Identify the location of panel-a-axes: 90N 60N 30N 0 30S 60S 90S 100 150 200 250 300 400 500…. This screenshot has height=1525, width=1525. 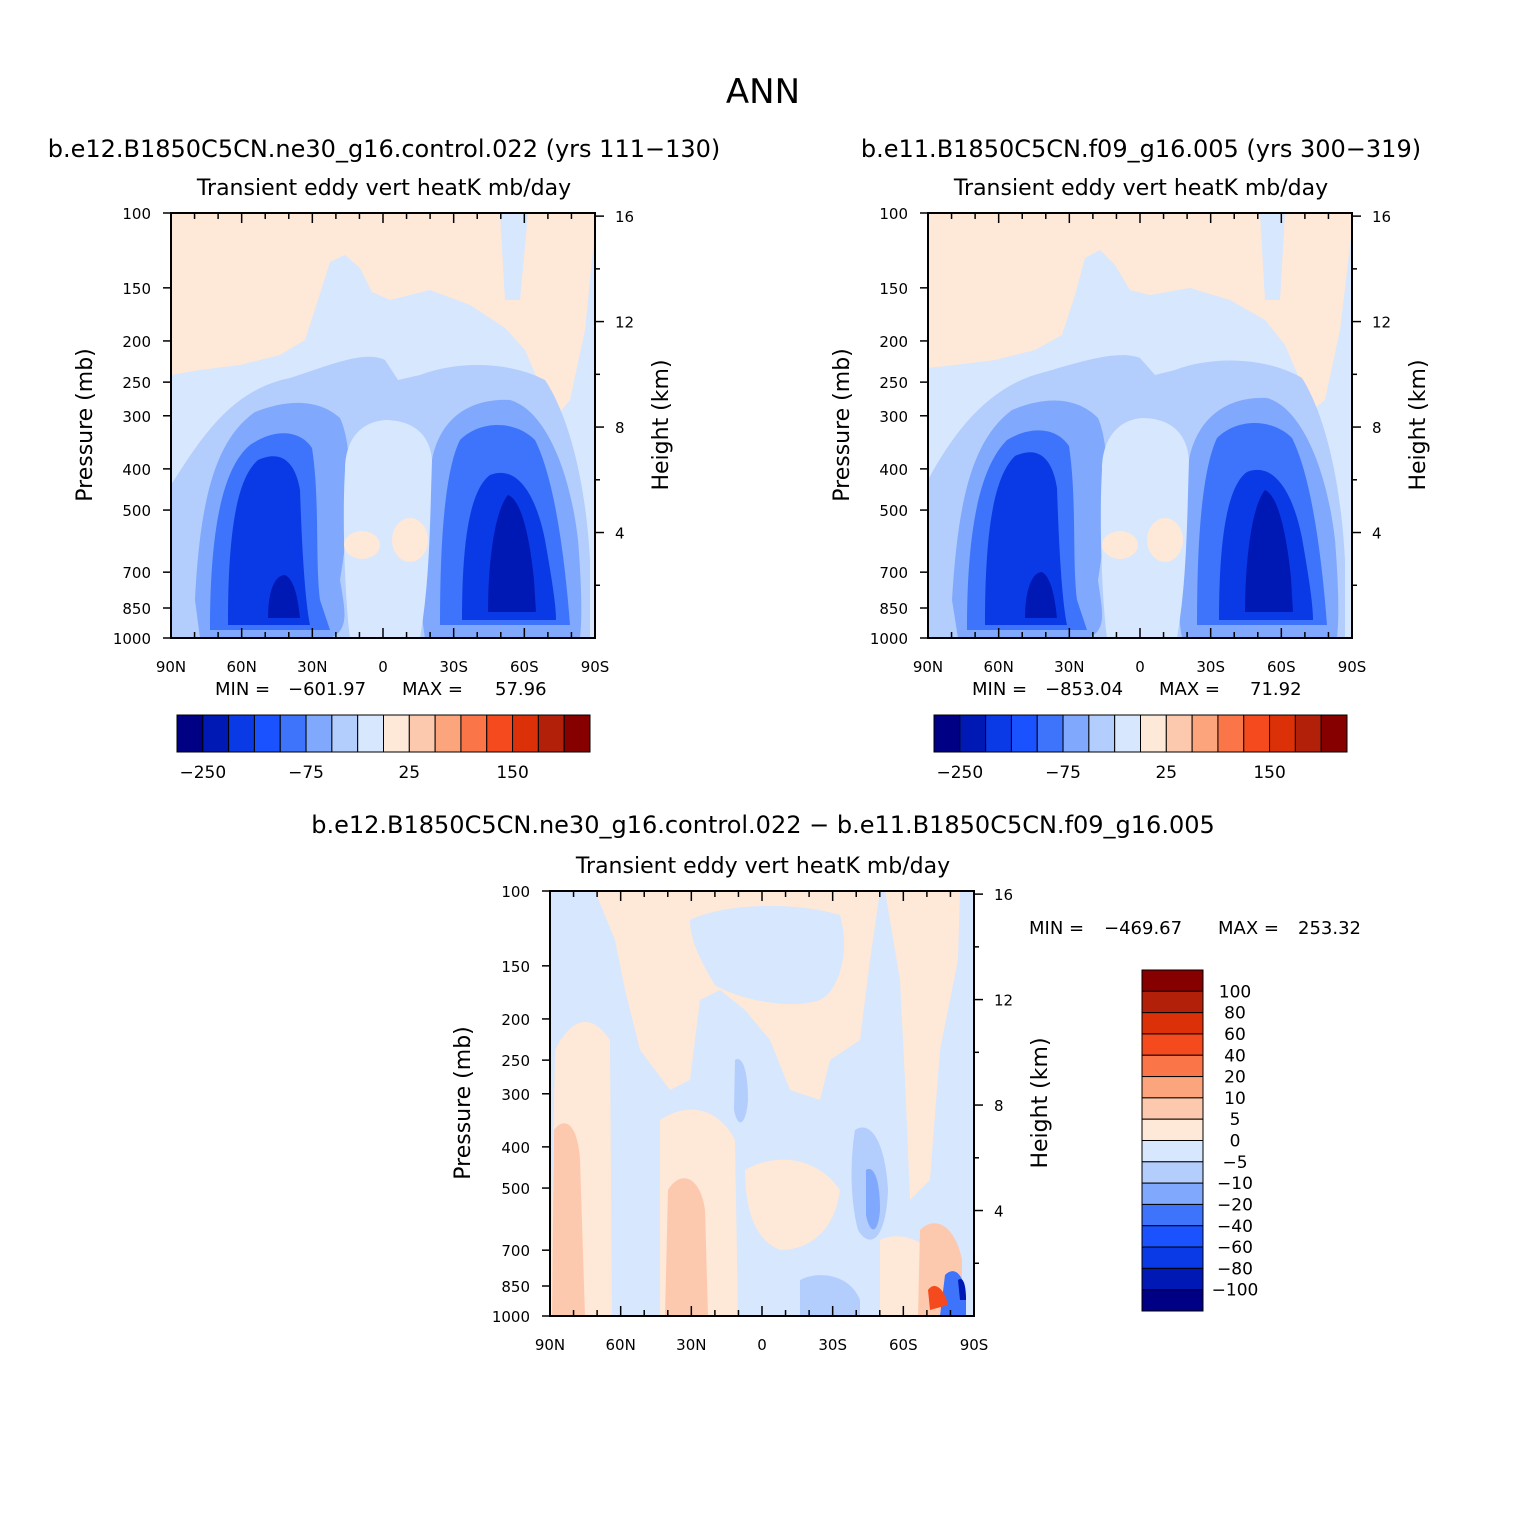
(373, 440).